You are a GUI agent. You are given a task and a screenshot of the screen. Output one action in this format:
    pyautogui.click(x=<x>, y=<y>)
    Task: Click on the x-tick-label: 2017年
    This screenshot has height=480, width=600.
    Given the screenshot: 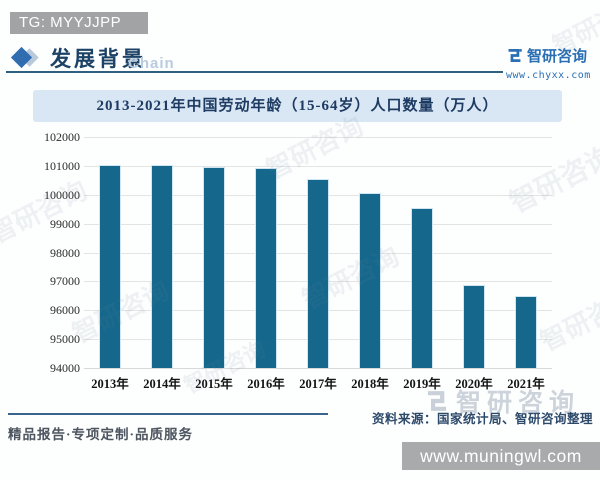 What is the action you would take?
    pyautogui.click(x=318, y=384)
    